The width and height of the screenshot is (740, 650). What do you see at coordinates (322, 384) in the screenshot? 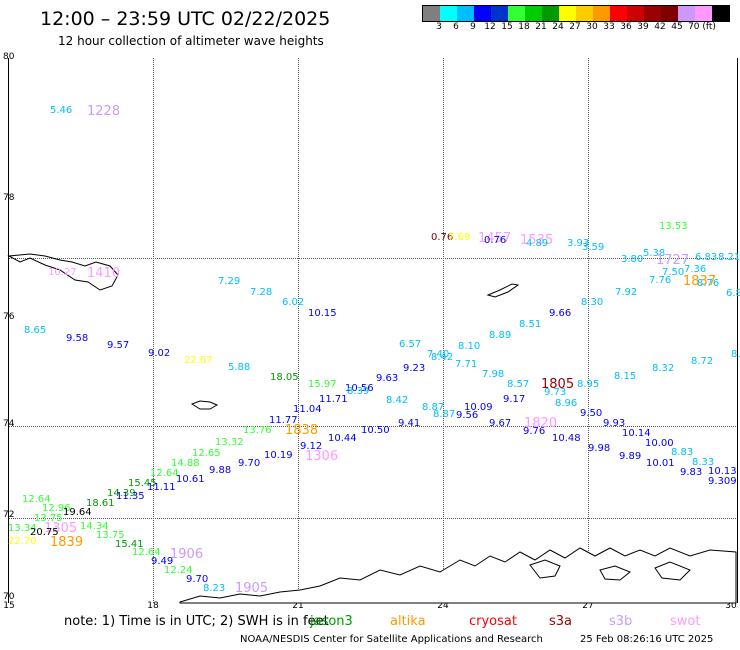
I see `wave-height-label: 15.97` at bounding box center [322, 384].